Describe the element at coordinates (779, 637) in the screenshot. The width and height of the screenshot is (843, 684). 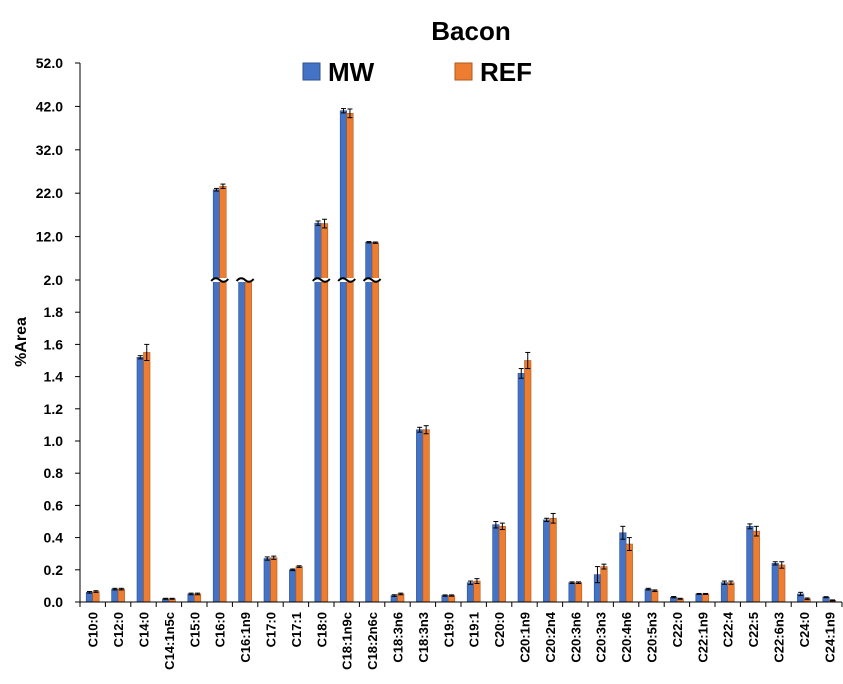
I see `x-tick-label: C22:6n3` at that location.